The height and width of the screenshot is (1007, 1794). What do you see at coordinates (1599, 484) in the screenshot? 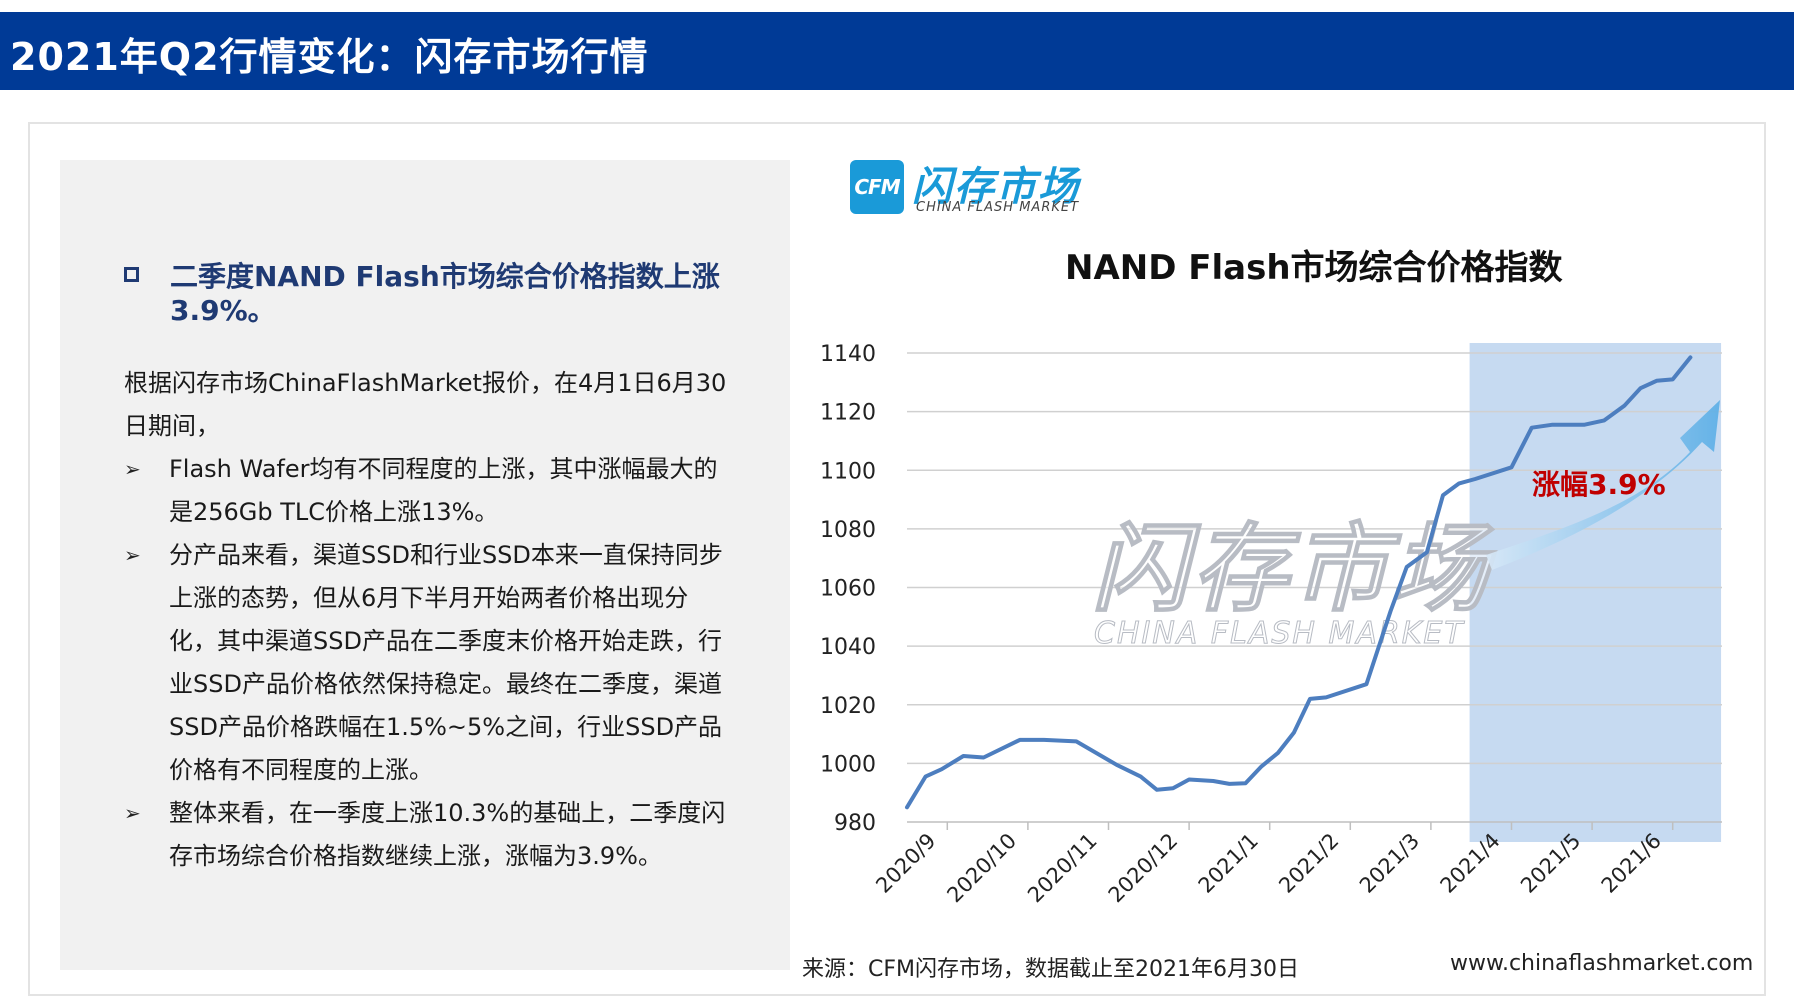
I see `increase-label: 涨幅3.9%` at bounding box center [1599, 484].